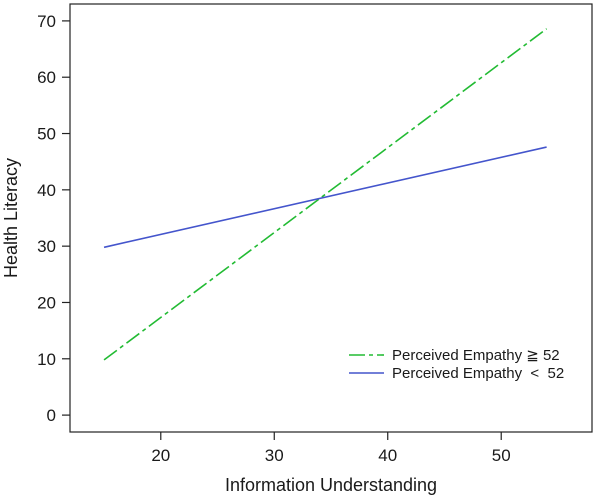  I want to click on y-tick-label: 0, so click(51, 415).